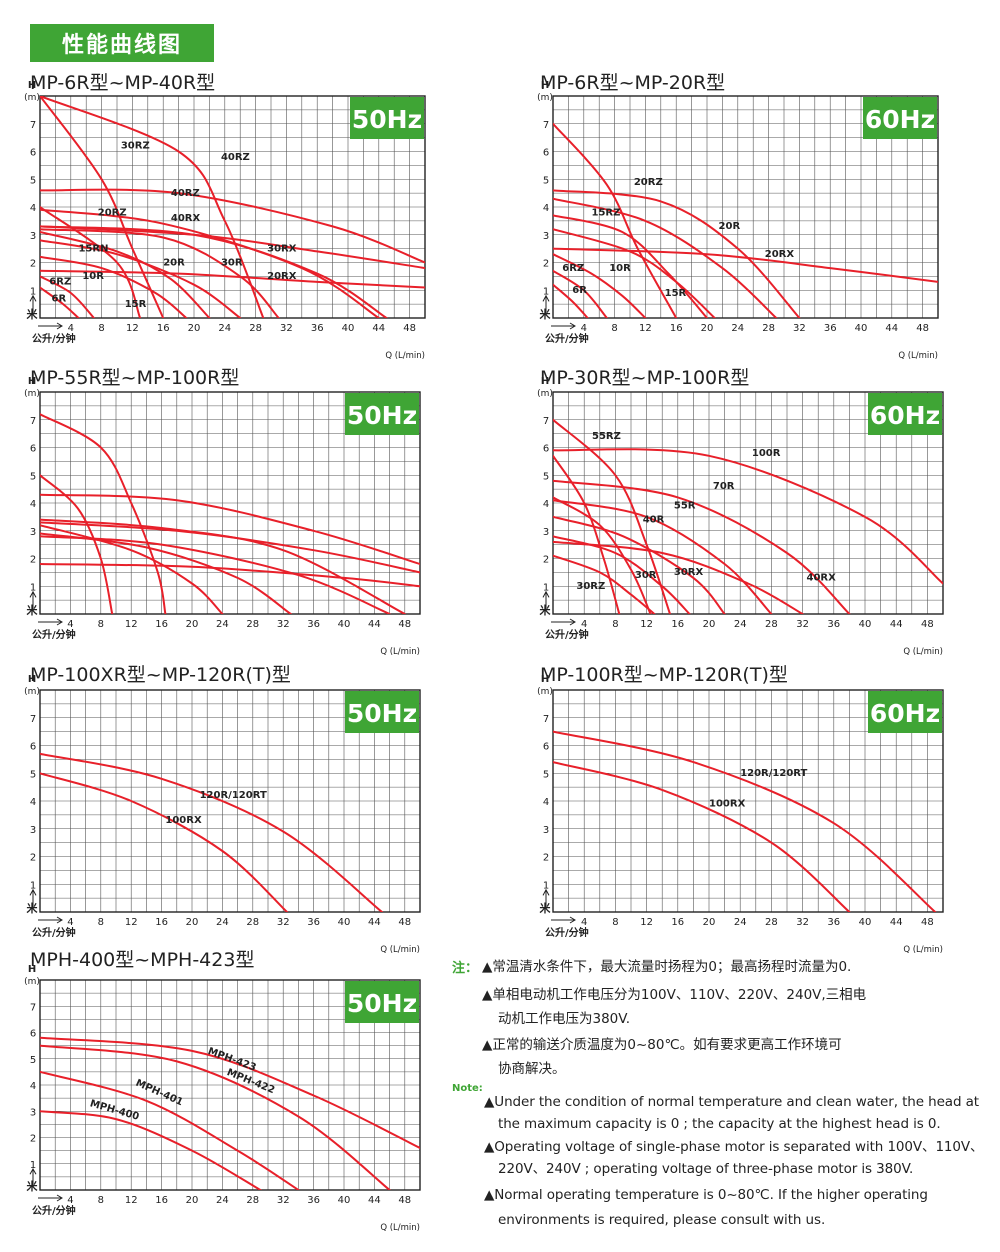 Image resolution: width=1000 pixels, height=1252 pixels. What do you see at coordinates (545, 381) in the screenshot?
I see `chart-4-y-label-top: H` at bounding box center [545, 381].